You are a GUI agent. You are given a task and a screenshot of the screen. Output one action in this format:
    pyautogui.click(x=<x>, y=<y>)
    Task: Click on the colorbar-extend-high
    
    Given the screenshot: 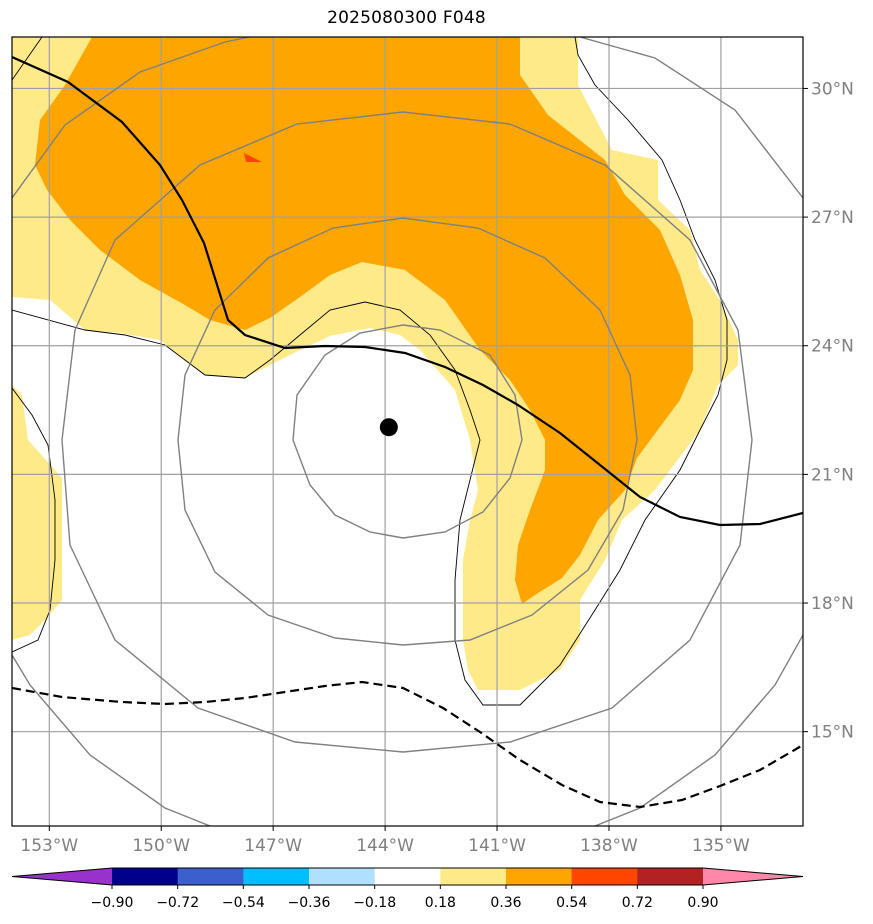 What is the action you would take?
    pyautogui.click(x=753, y=876)
    